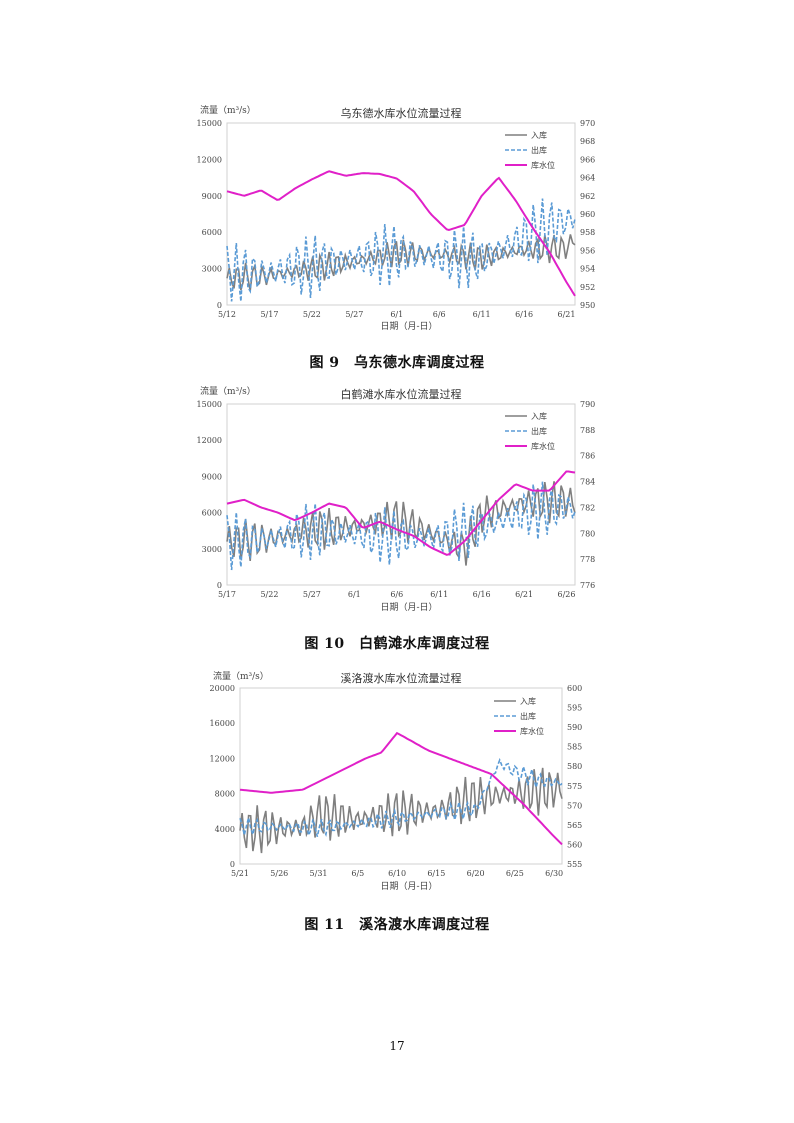 The image size is (794, 1123). I want to click on y-right-tick-label: 954, so click(587, 269).